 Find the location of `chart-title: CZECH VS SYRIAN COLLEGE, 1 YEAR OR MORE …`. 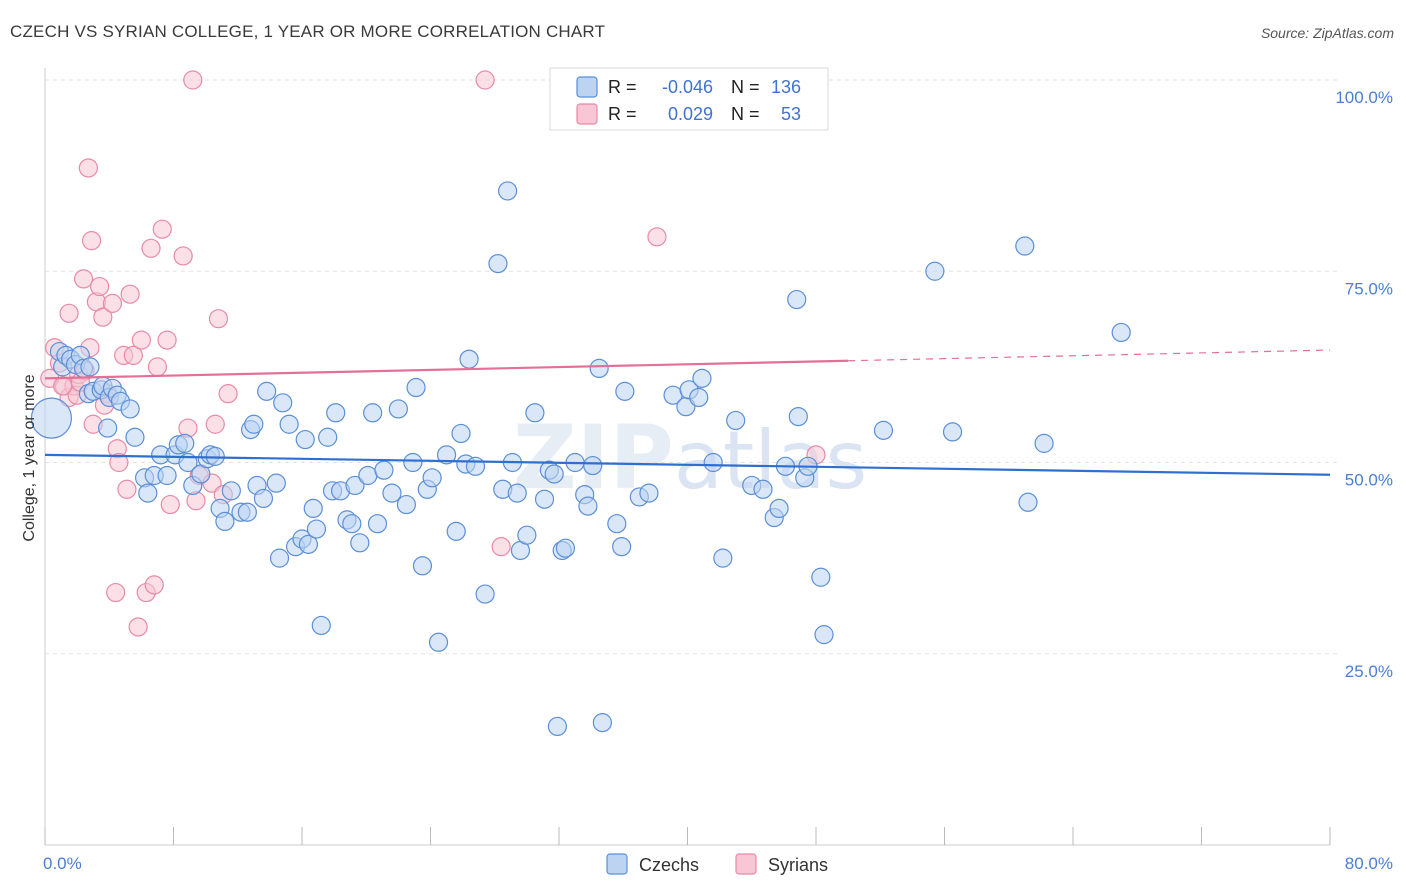

chart-title: CZECH VS SYRIAN COLLEGE, 1 YEAR OR MORE … is located at coordinates (308, 31).